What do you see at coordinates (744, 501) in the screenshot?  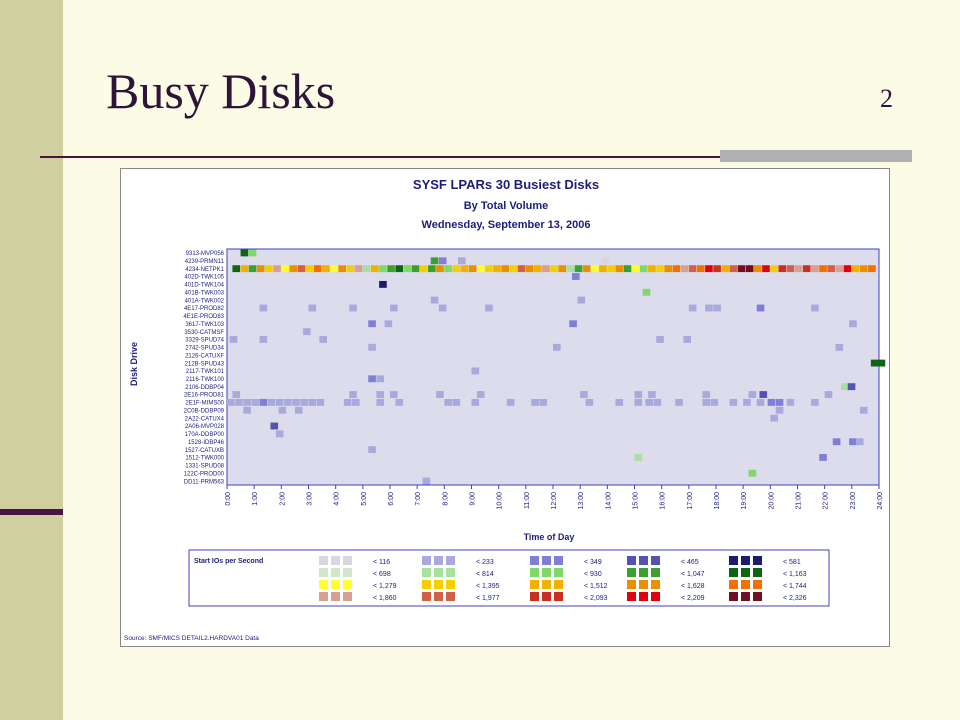 I see `x-tick-label: 19:00` at bounding box center [744, 501].